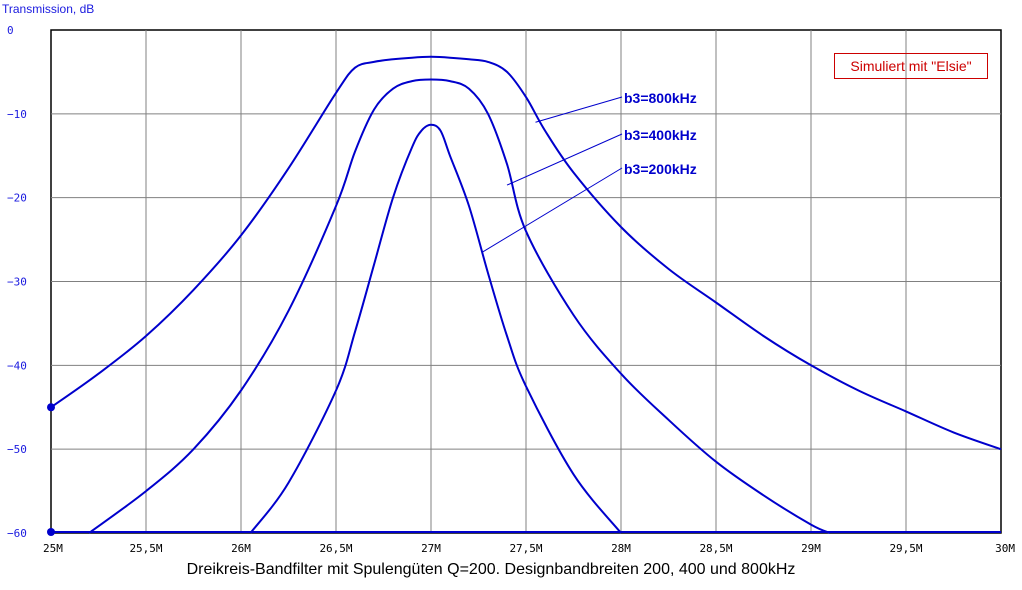 The height and width of the screenshot is (590, 1022). I want to click on y-tick-label: −10, so click(17, 114).